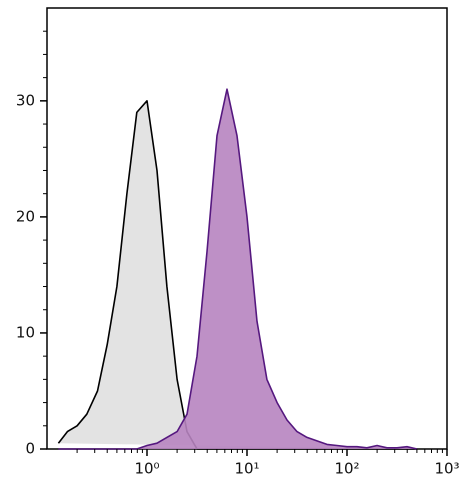 This screenshot has width=470, height=500. Describe the element at coordinates (246, 469) in the screenshot. I see `x-tick-label: 10¹` at that location.